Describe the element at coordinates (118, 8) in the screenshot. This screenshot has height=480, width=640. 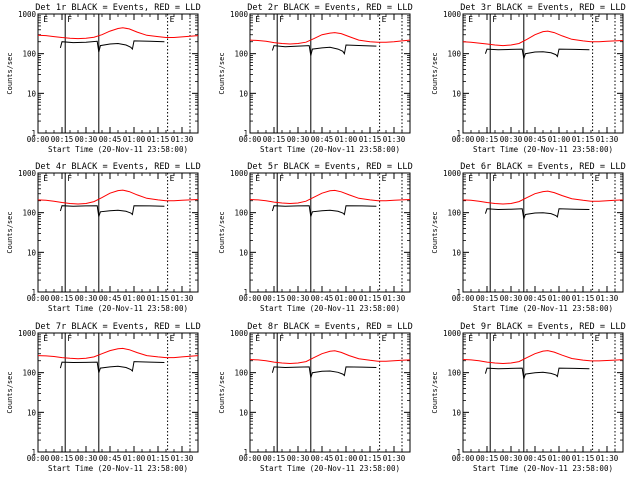
I see `chart-title: Det 1r BLACK = Events, RED = LLD` at that location.